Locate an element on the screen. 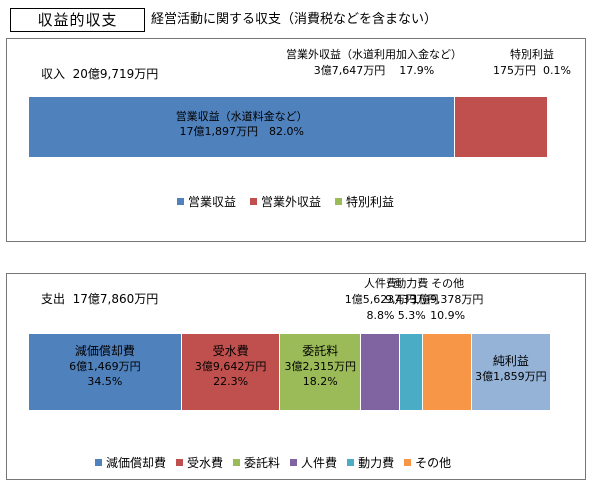 This screenshot has width=595, height=486. expense-legend-item: 受水費 is located at coordinates (199, 462).